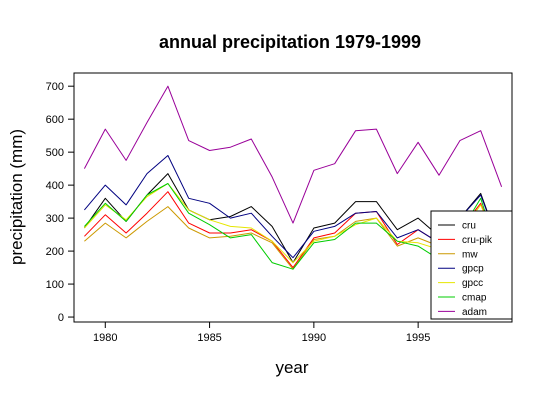 This screenshot has width=550, height=412. What do you see at coordinates (61, 318) in the screenshot?
I see `y-tick-label: 0` at bounding box center [61, 318].